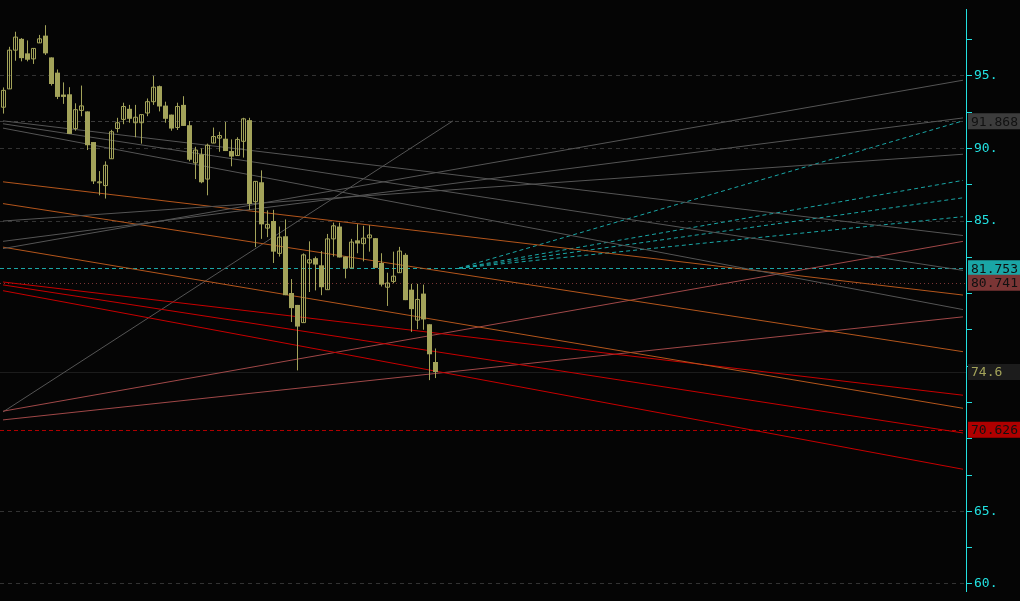  I want to click on ref-line-label: 74.6, so click(987, 372).